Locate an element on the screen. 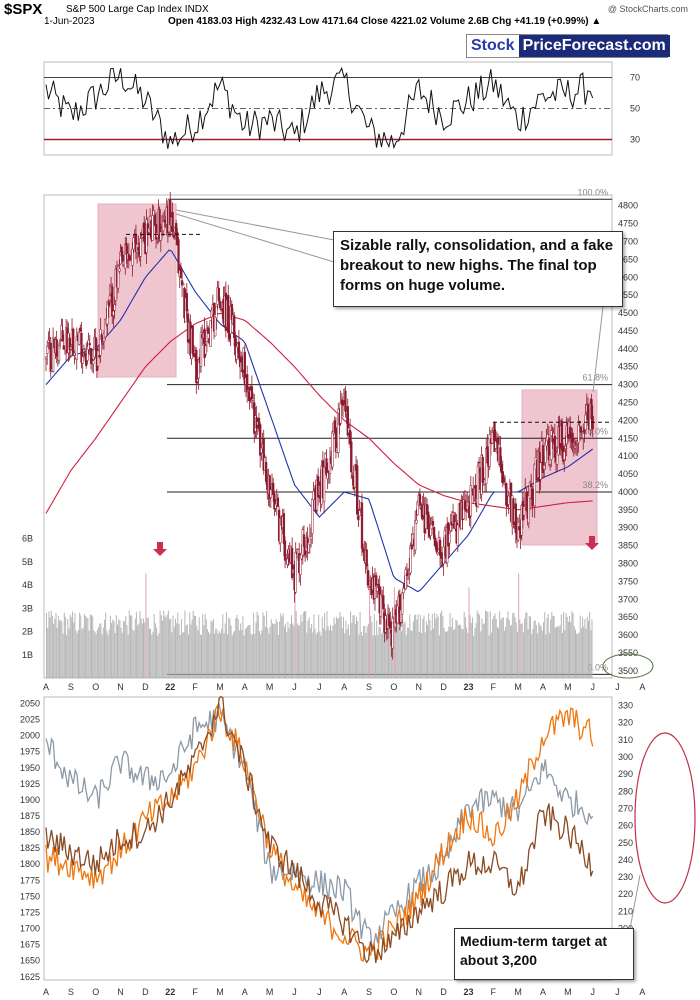 Image resolution: width=700 pixels, height=1000 pixels. copyright-notice: @ StockCharts.com is located at coordinates (647, 9).